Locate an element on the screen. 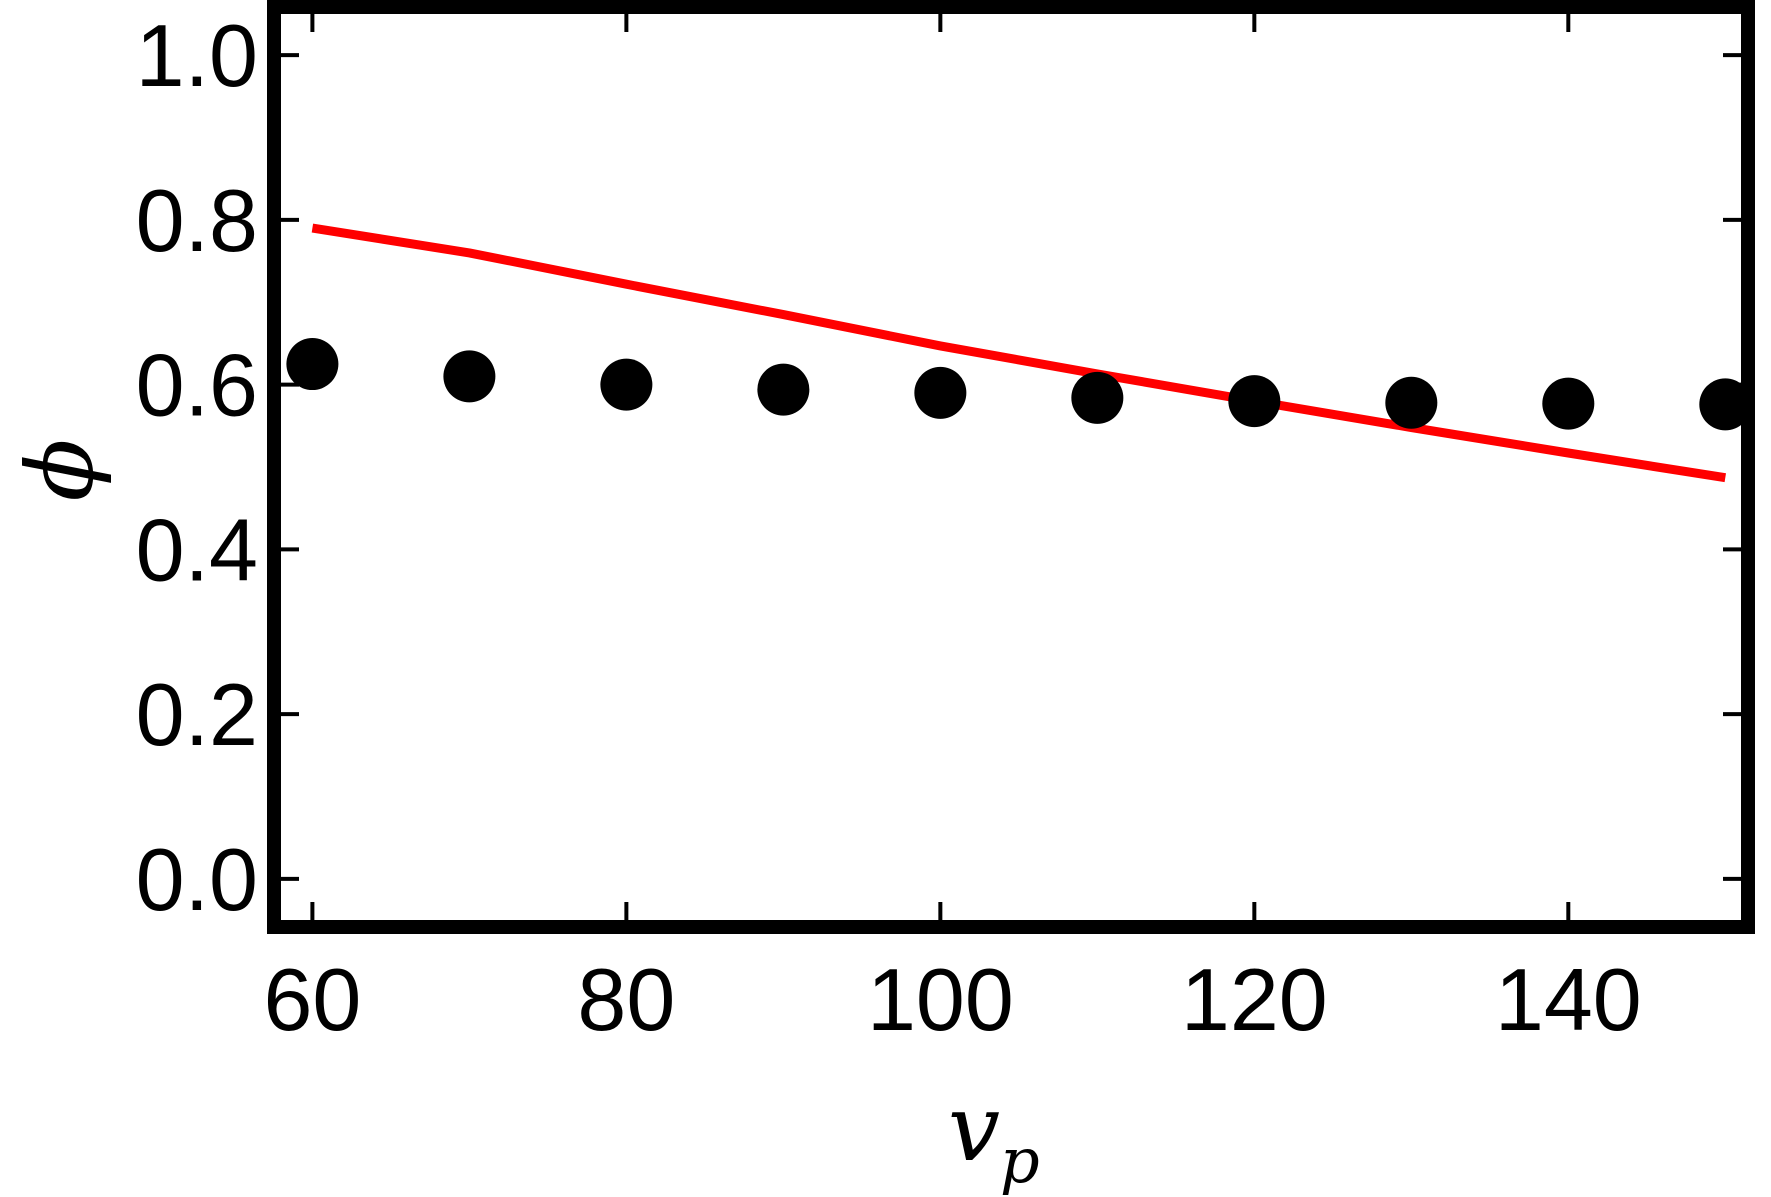 This screenshot has height=1197, width=1771. y-axis-title: ϕ is located at coordinates (60, 470).